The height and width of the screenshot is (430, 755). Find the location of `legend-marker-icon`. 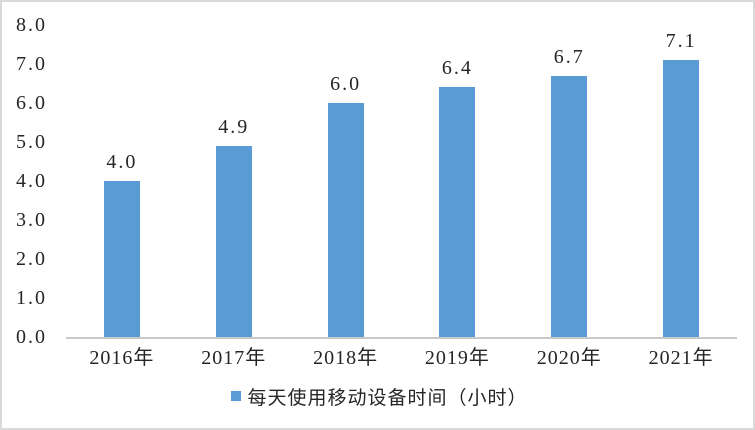

legend-marker-icon is located at coordinates (236, 396).